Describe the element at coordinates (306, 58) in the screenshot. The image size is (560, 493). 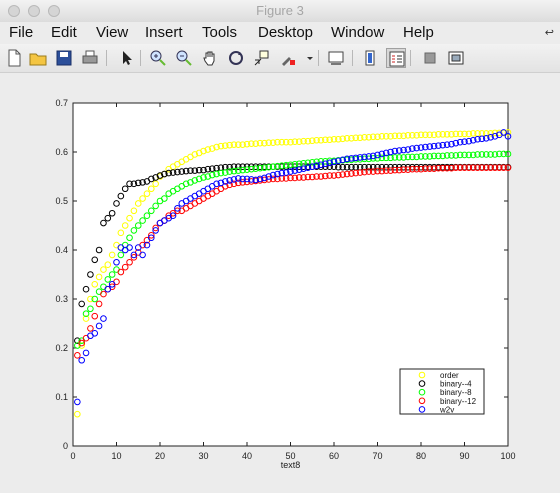
I see `brush-dropdown` at that location.